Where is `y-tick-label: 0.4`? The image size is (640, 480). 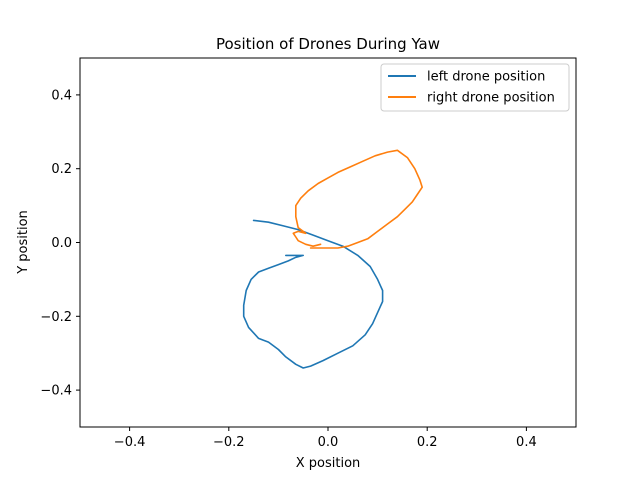
y-tick-label: 0.4 is located at coordinates (61, 95).